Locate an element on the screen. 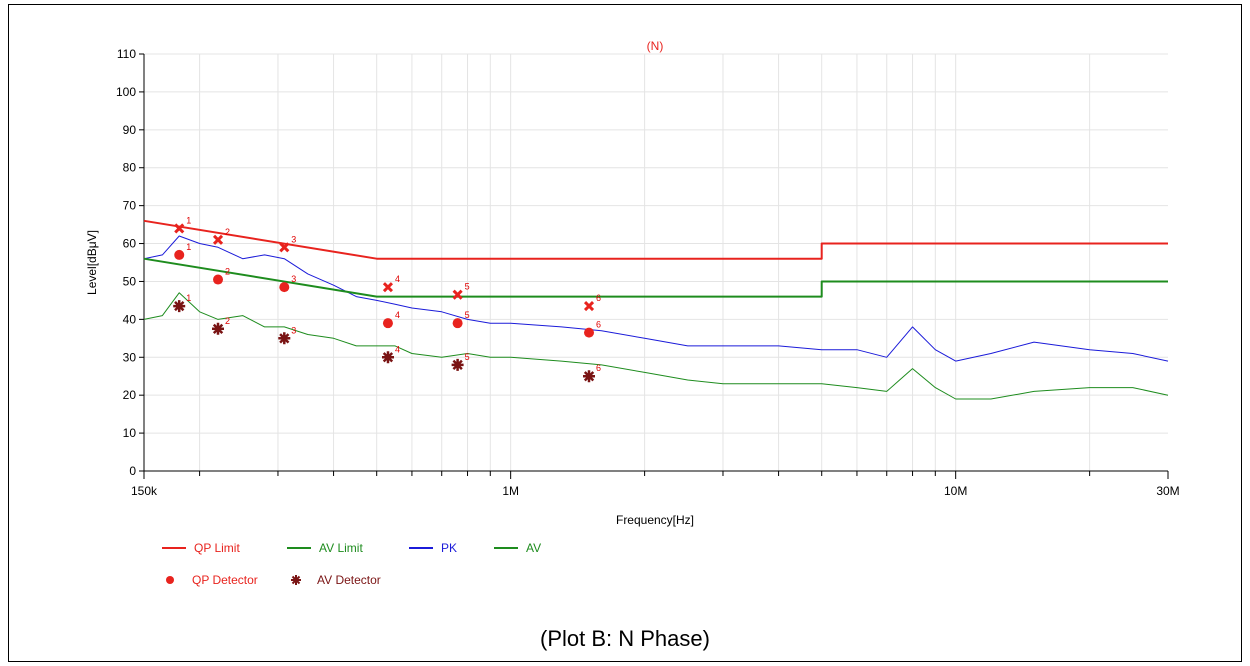 The height and width of the screenshot is (666, 1250). y-tick-label: 70 is located at coordinates (130, 206).